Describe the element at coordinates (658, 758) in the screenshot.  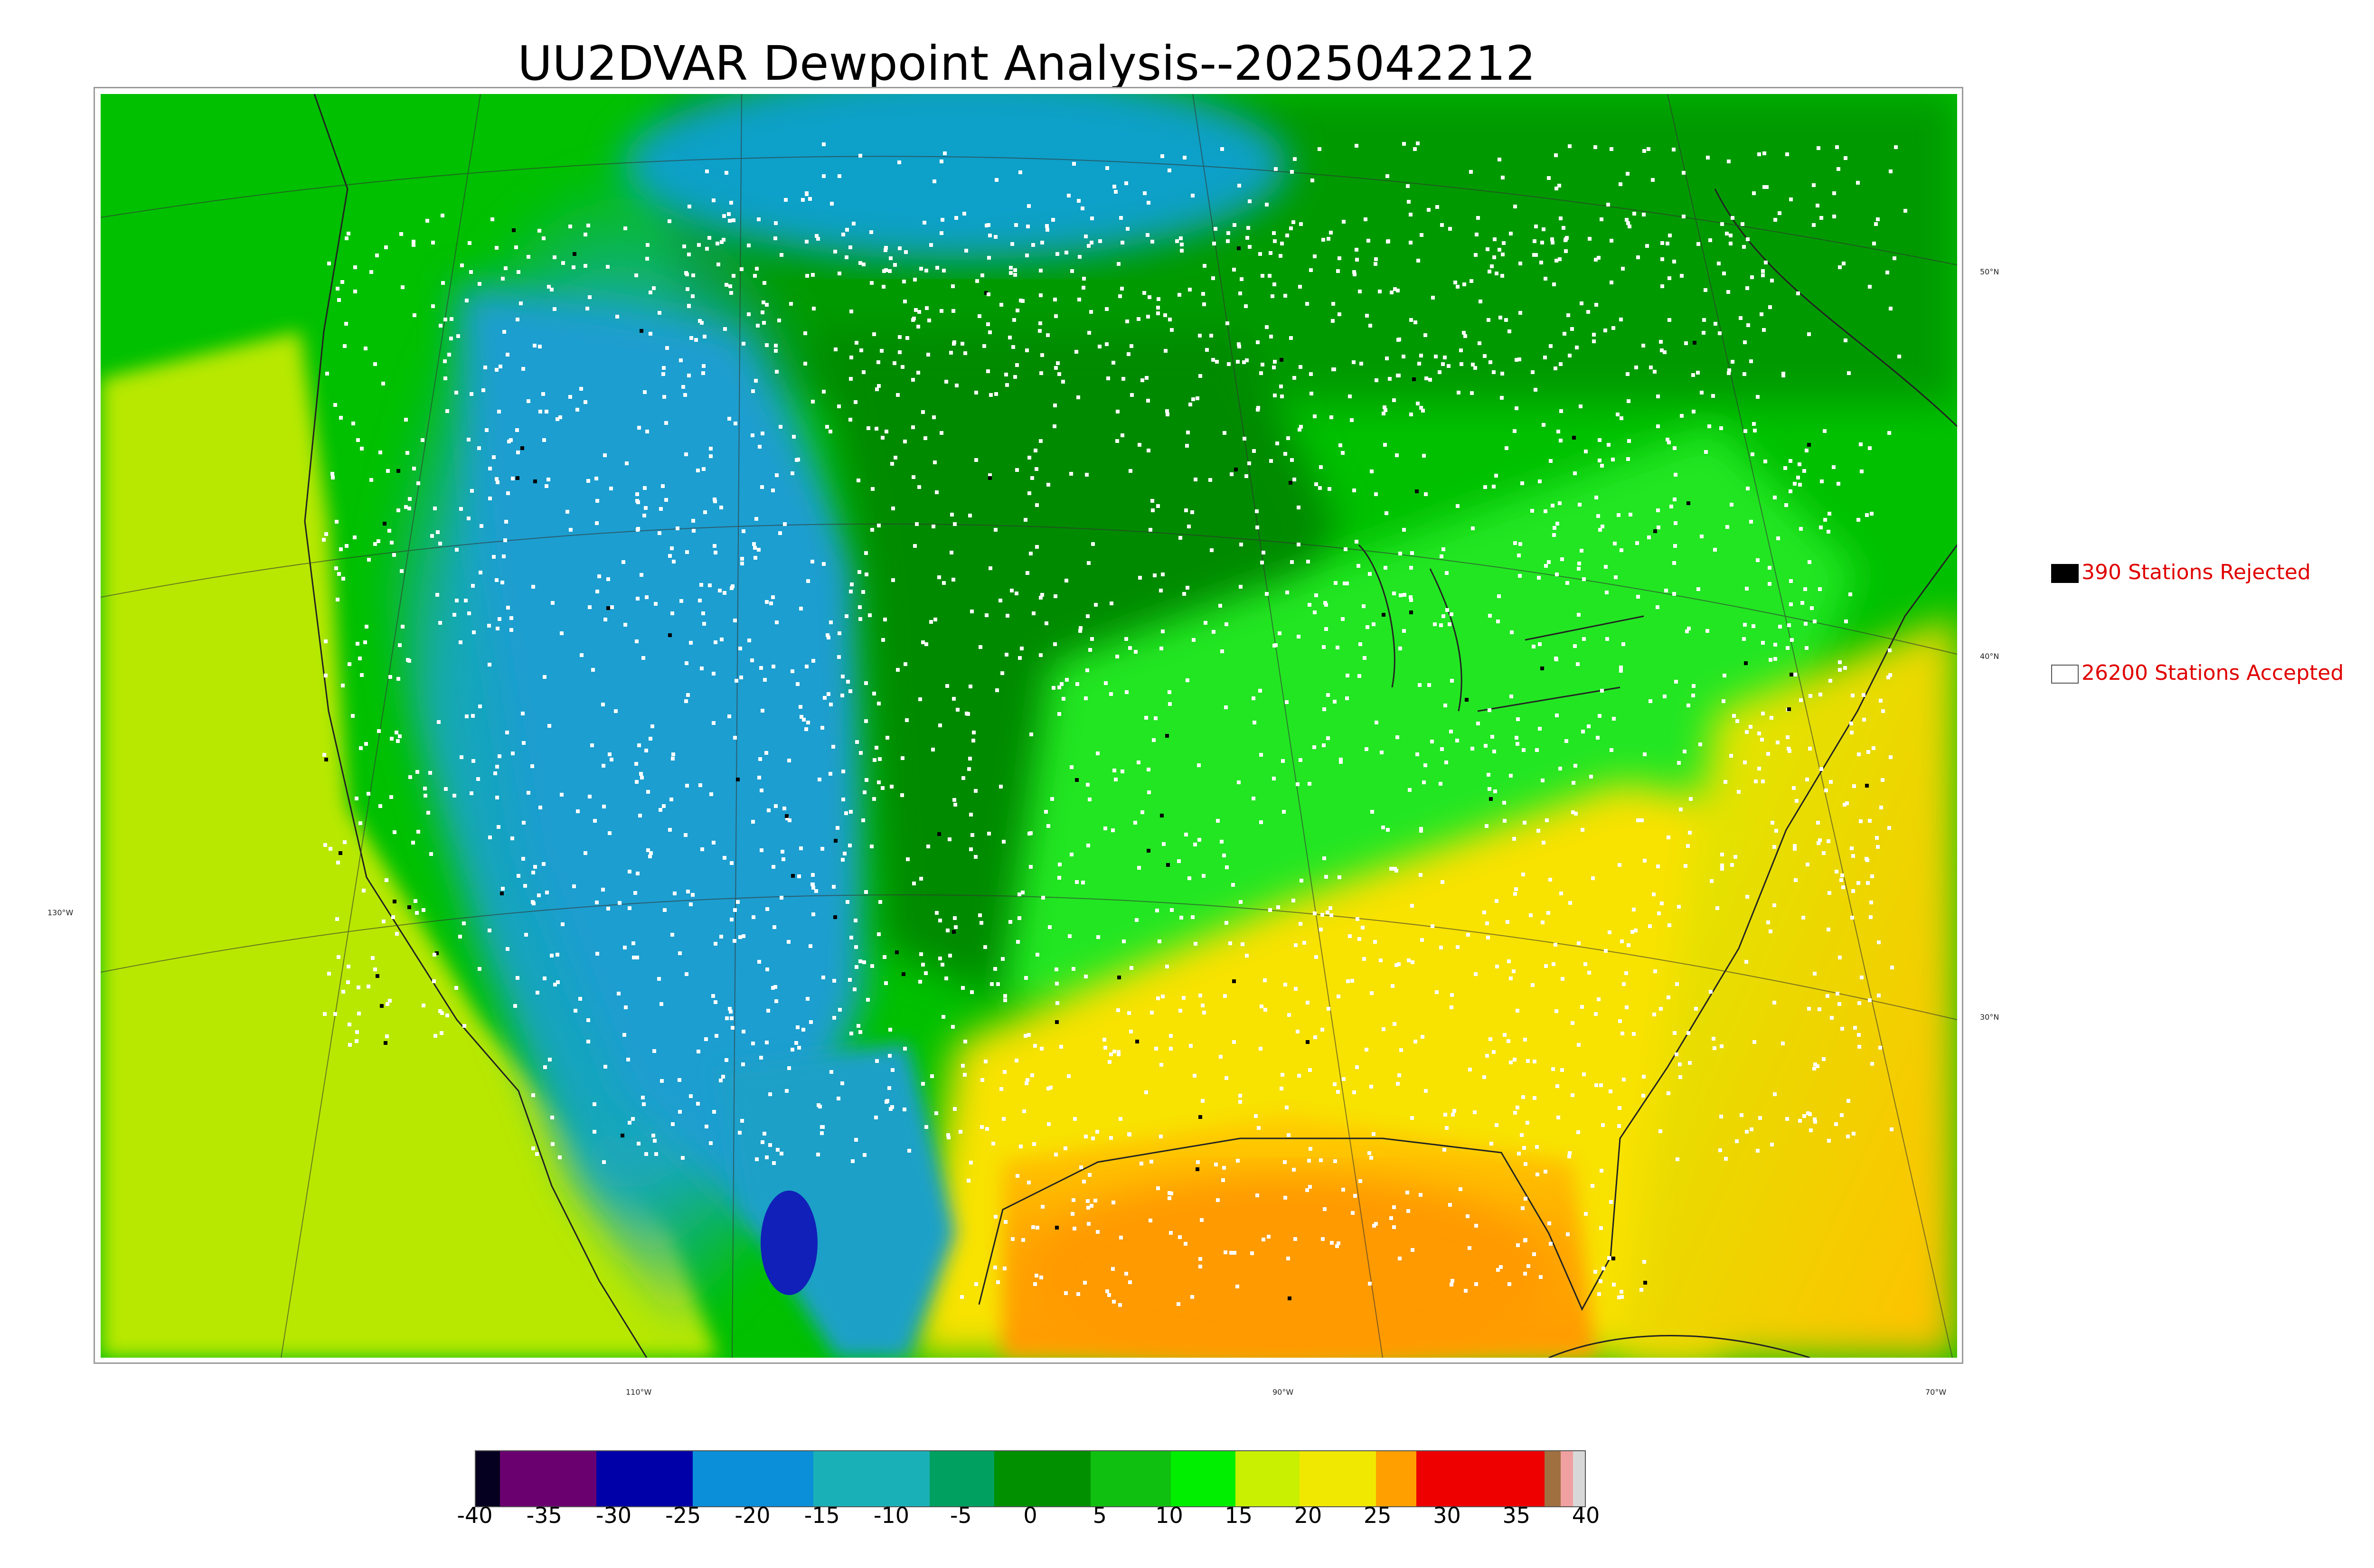
I see `dry-west-core` at that location.